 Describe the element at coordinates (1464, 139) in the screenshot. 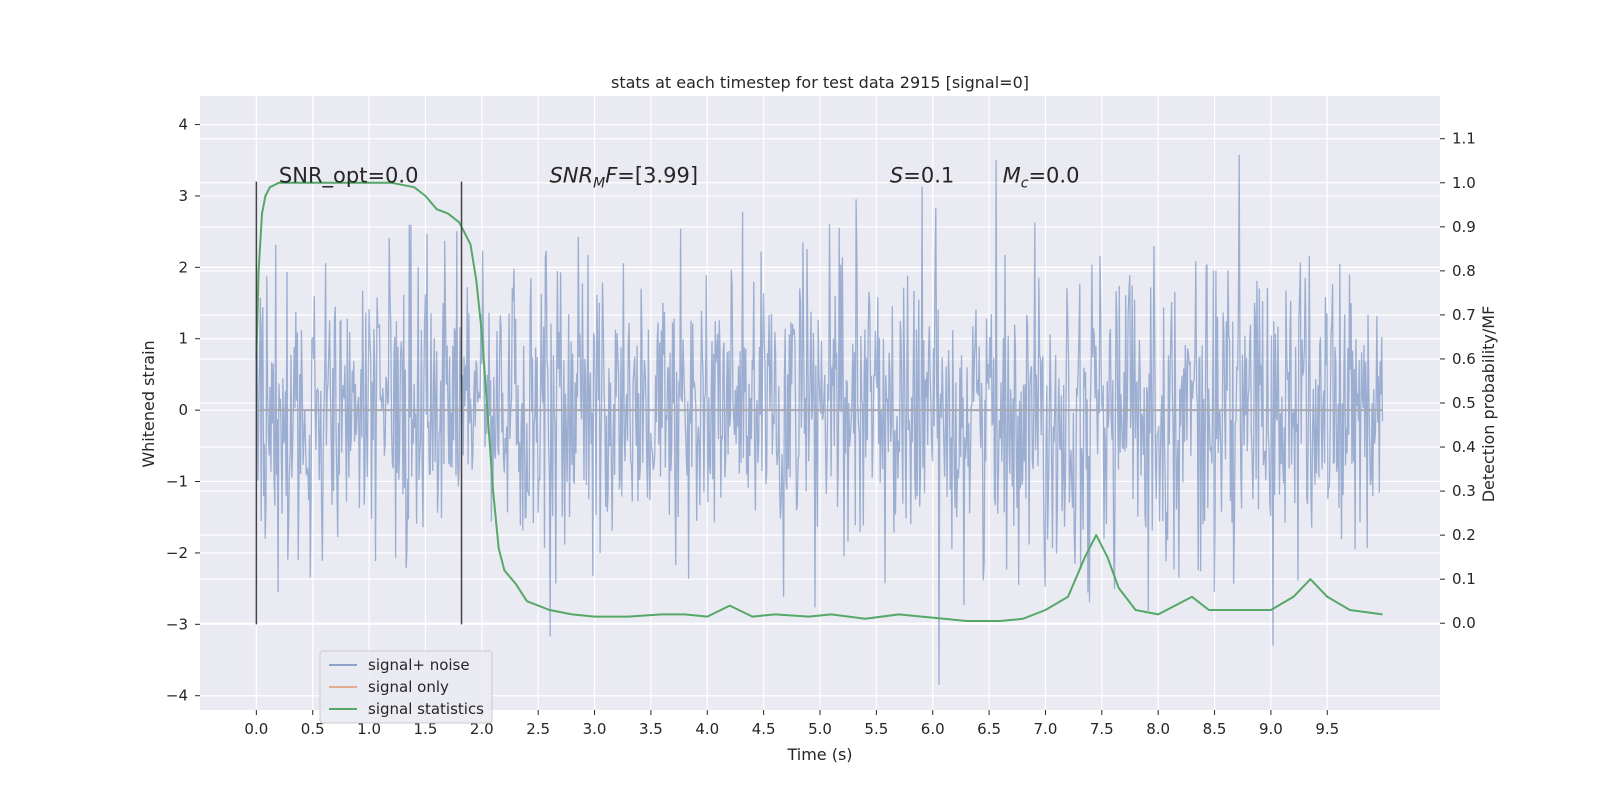

I see `y2-tick-label: 1.1` at that location.